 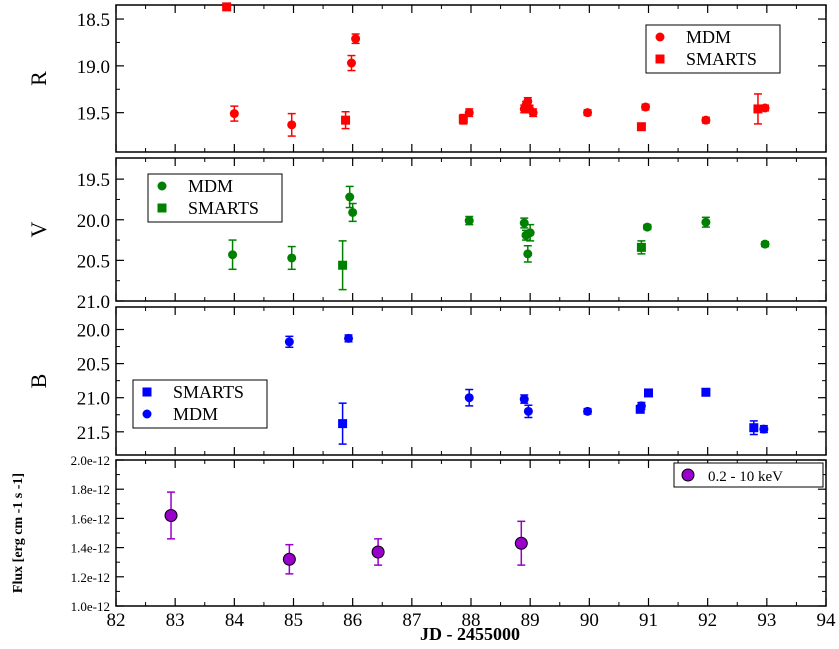 I want to click on y-axis-label: Flux [erg cm -1 s -1], so click(x=18, y=533).